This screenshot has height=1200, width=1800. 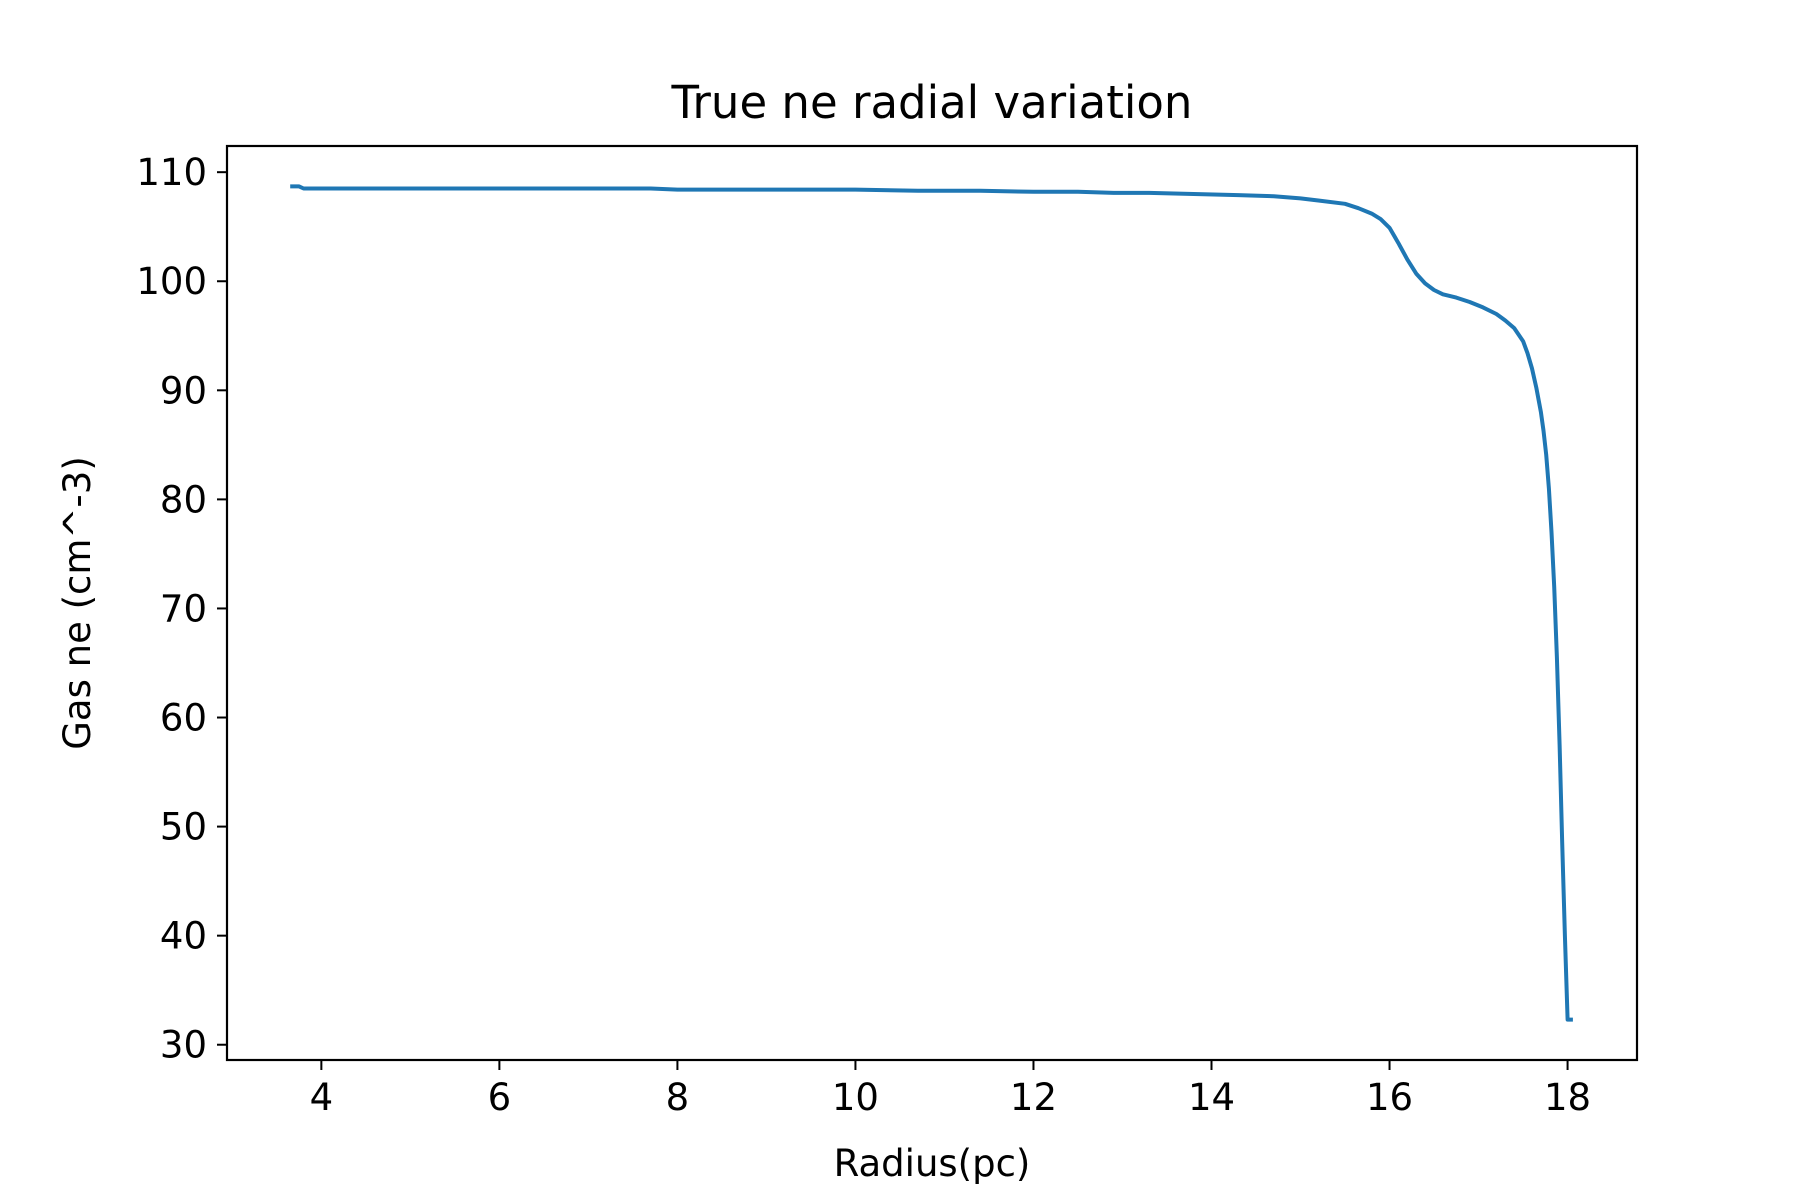 I want to click on y-tick-label: 50, so click(x=183, y=827).